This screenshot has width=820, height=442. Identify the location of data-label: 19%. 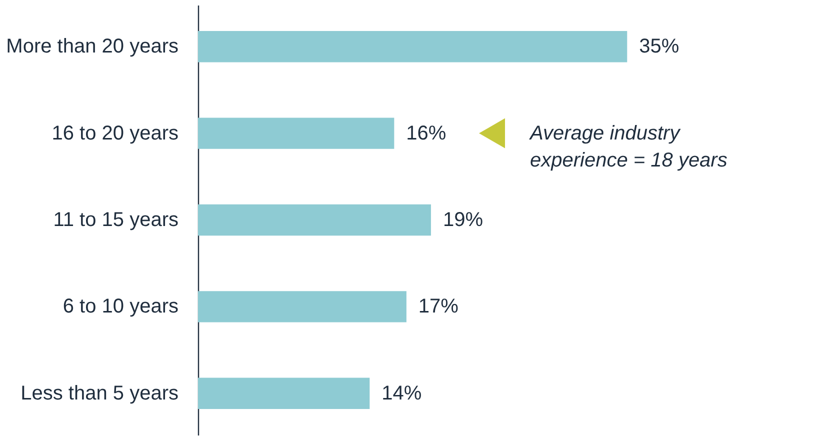
(463, 220).